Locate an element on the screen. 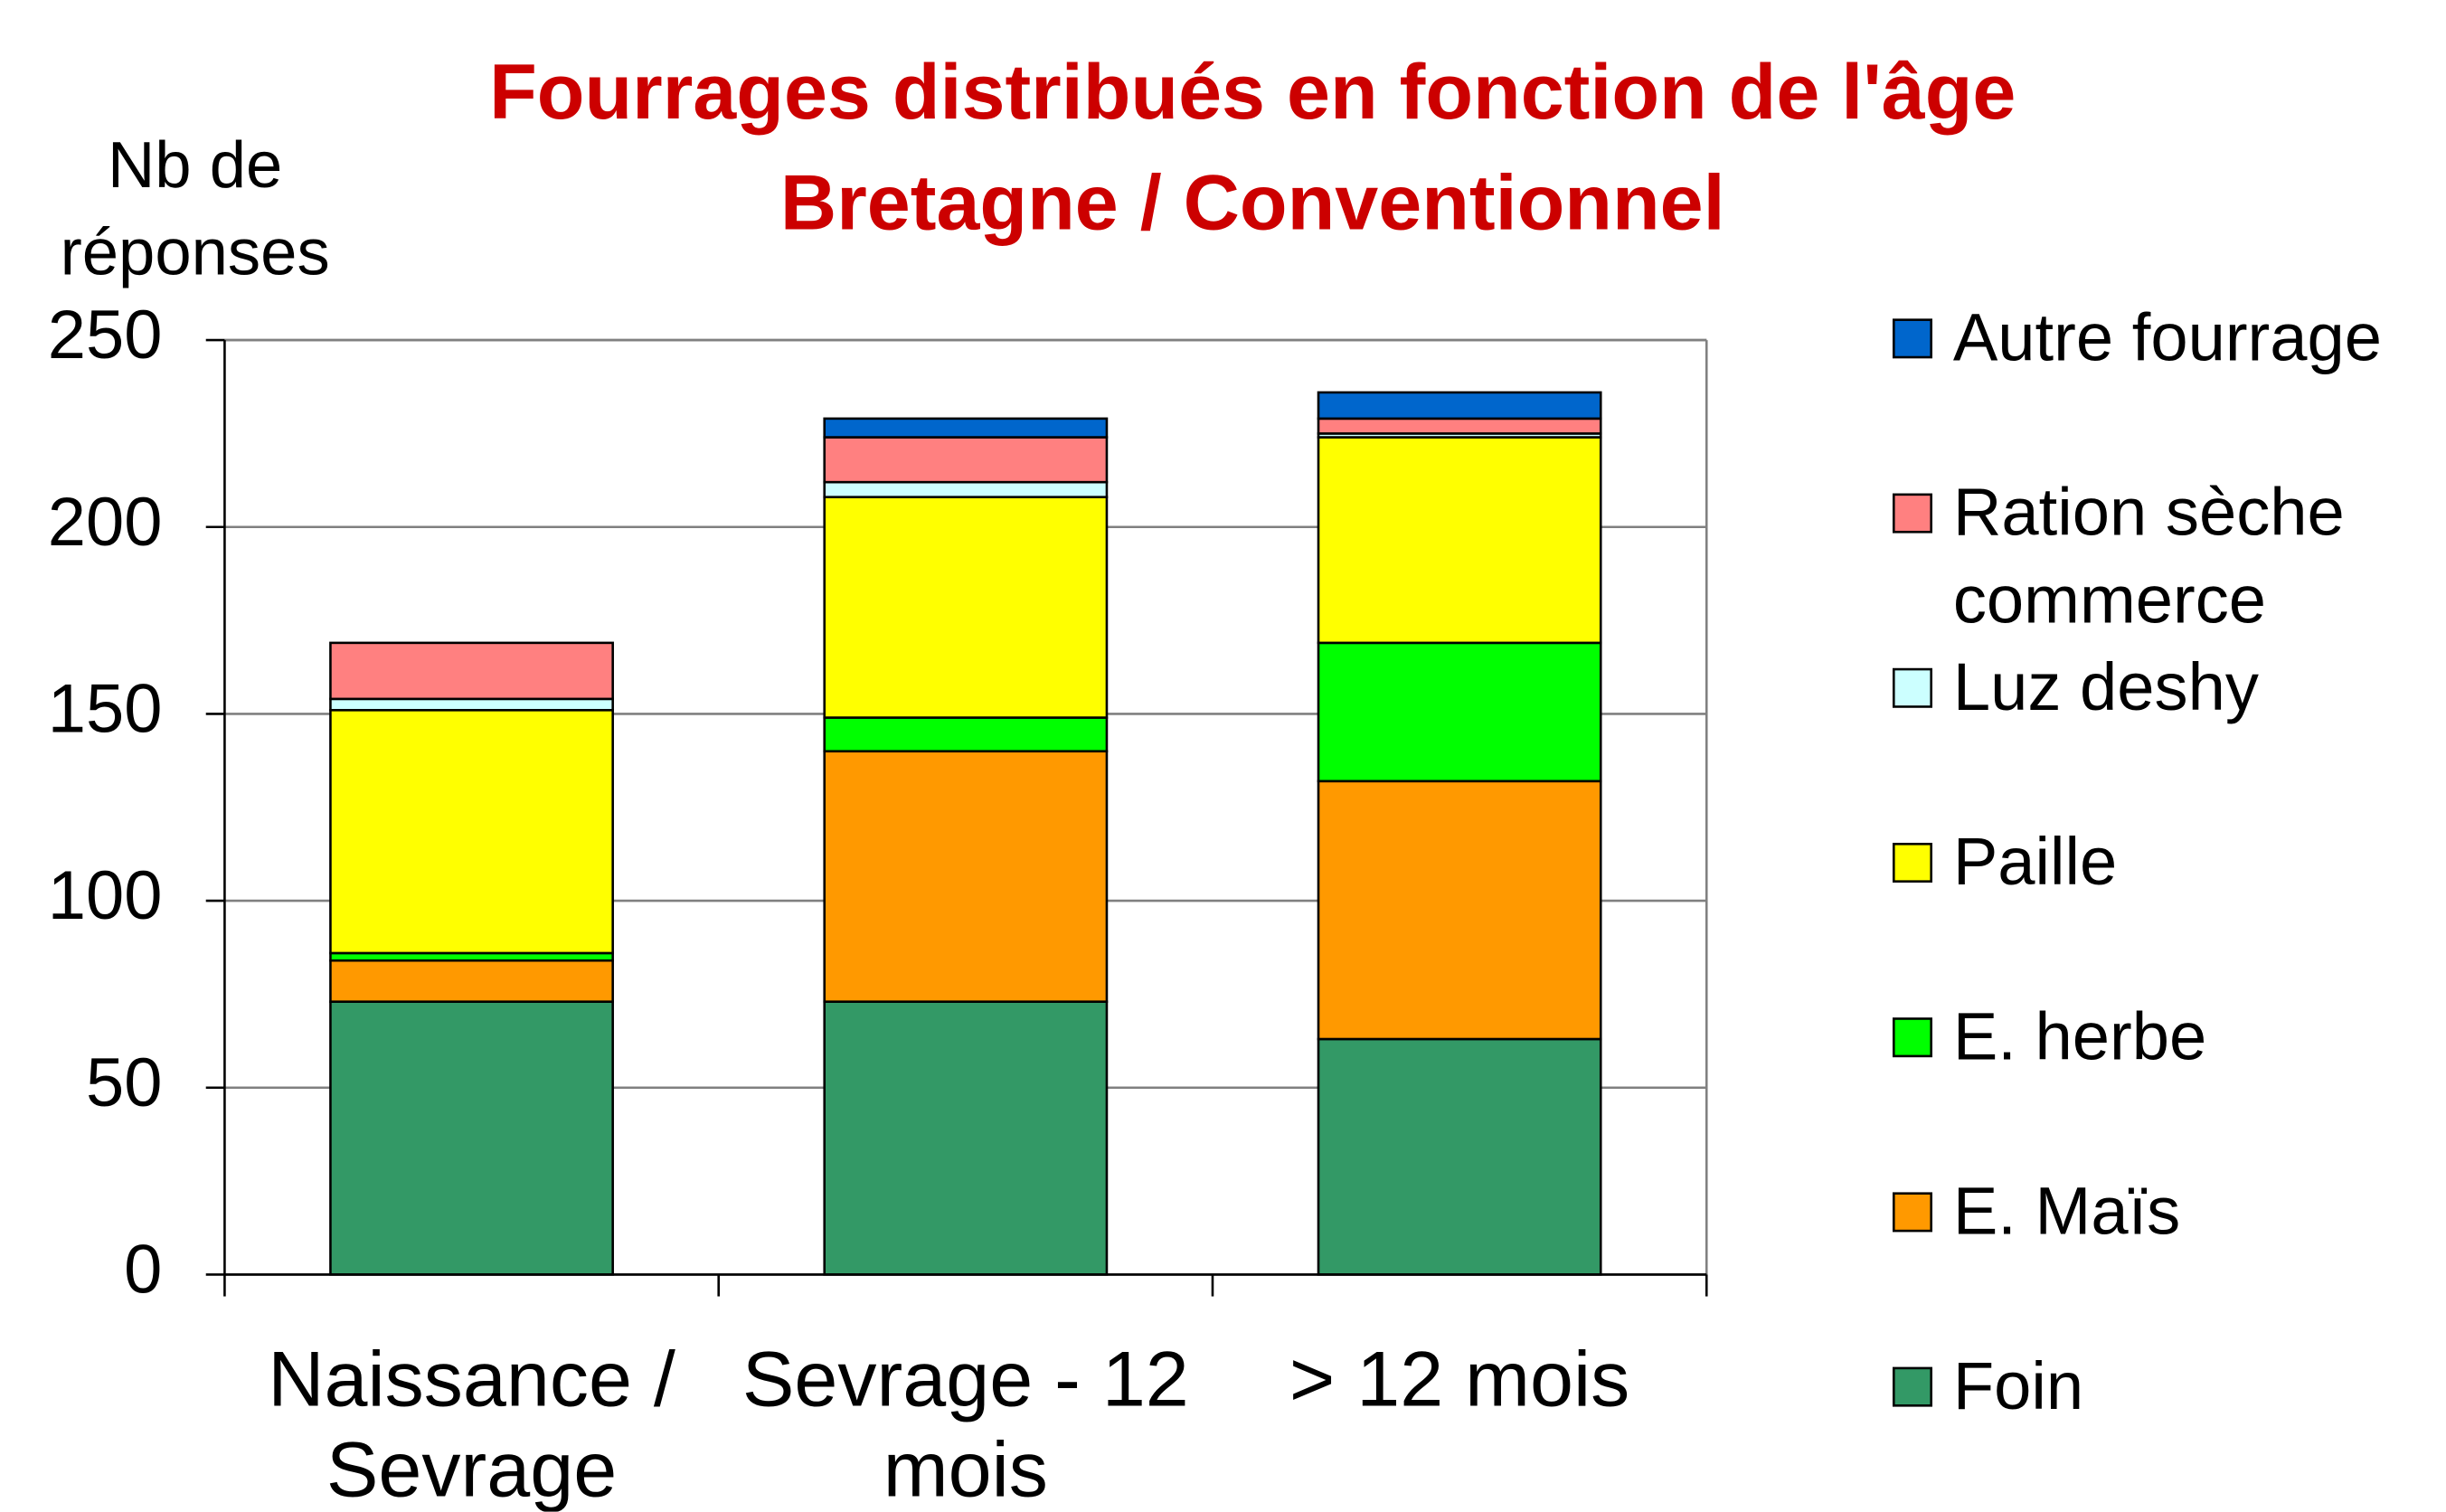  legend-label: Ration sèche commerce is located at coordinates (2148, 557).